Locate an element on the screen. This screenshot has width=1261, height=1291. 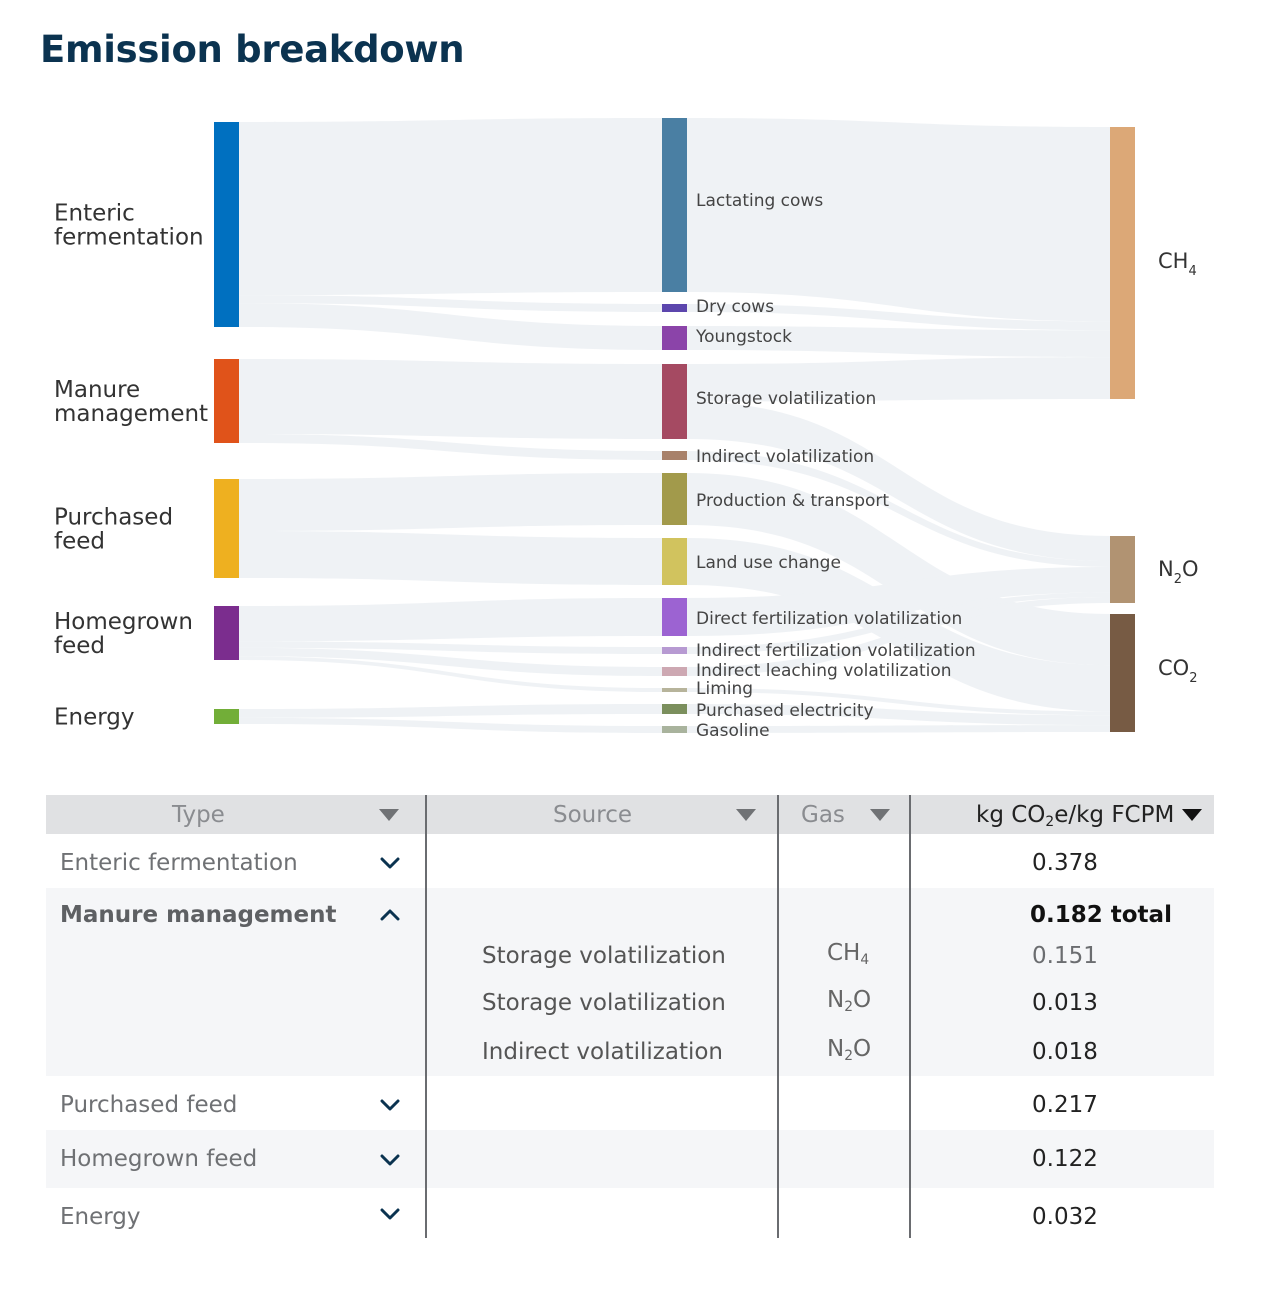
activity-label: Youngstock is located at coordinates (743, 337).